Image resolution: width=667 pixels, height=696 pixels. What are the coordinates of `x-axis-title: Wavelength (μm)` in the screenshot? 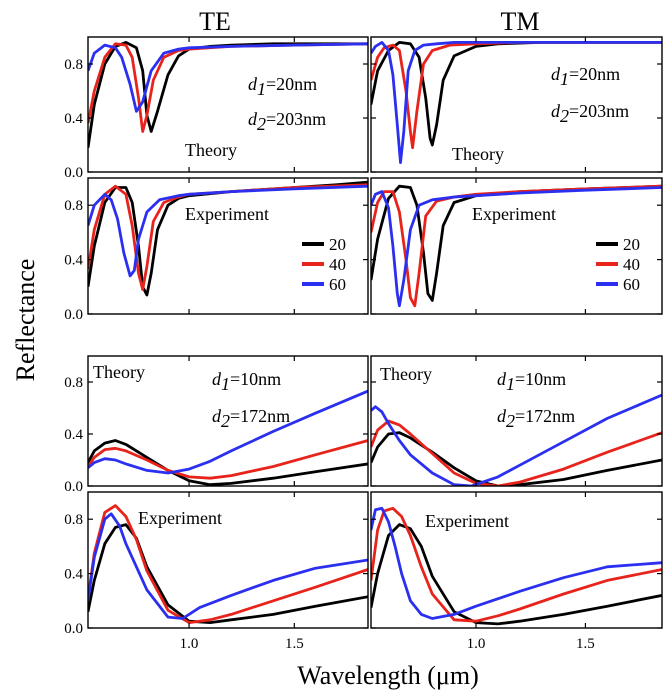 It's located at (388, 675).